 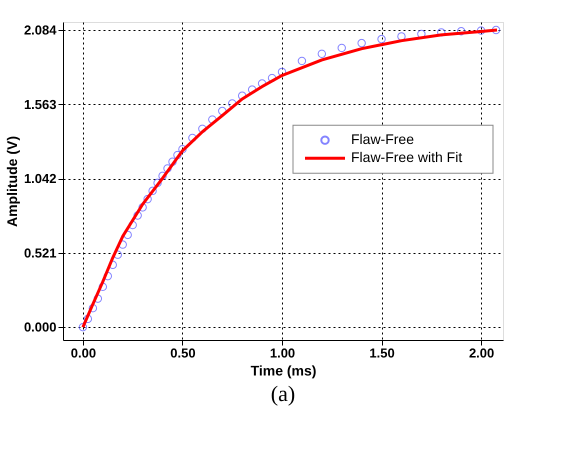 What do you see at coordinates (382, 139) in the screenshot?
I see `legend-label: Flaw-Free` at bounding box center [382, 139].